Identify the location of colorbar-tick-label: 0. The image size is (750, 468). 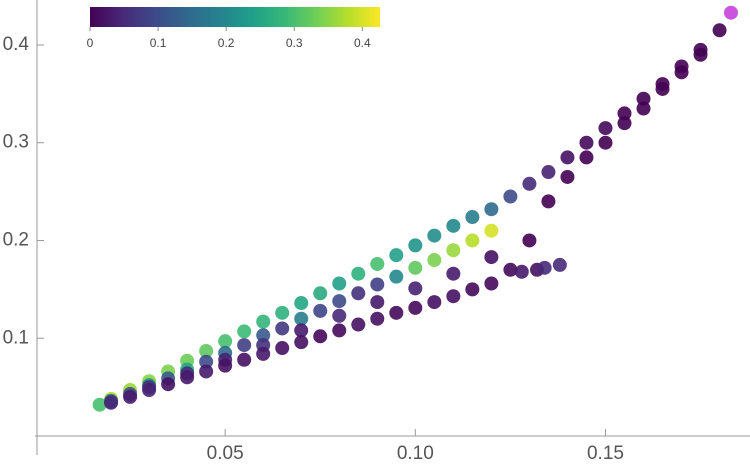
(90, 43).